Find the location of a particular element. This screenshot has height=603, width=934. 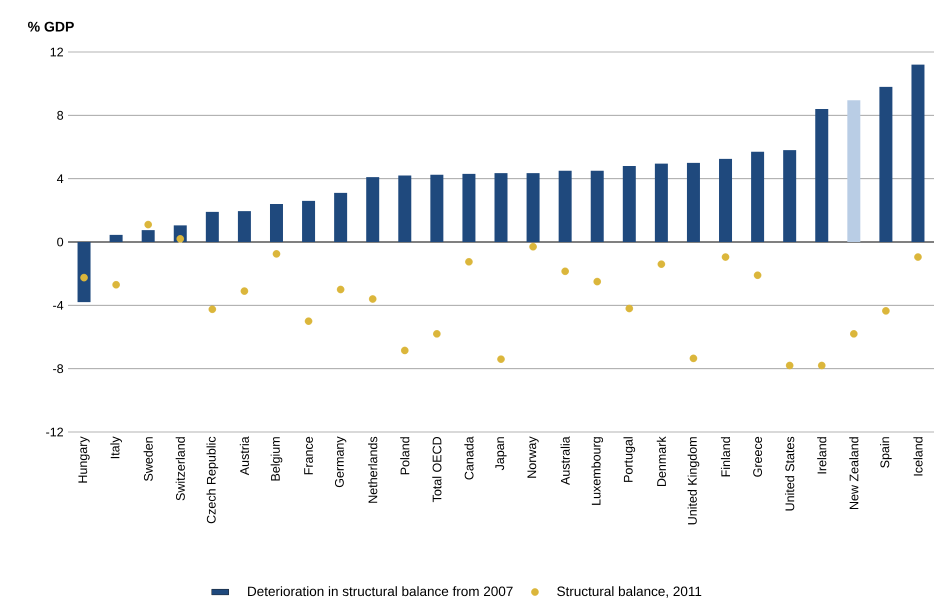

y-tick-label: -4 is located at coordinates (58, 305).